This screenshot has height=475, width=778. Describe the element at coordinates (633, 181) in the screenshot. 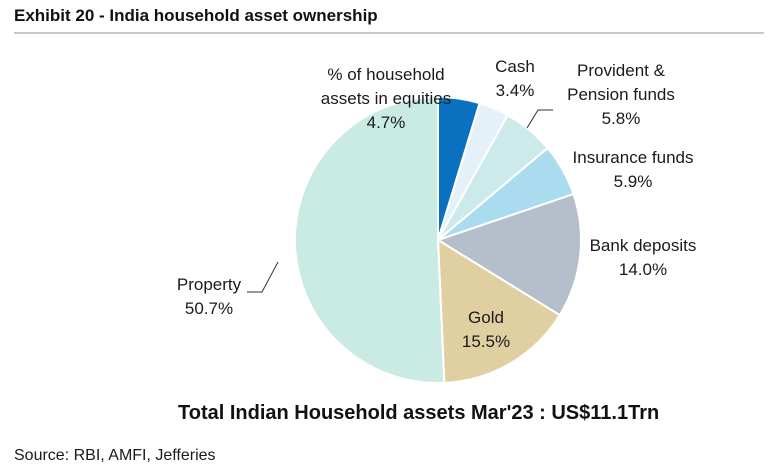

I see `slice-value-label: 5.9%` at that location.